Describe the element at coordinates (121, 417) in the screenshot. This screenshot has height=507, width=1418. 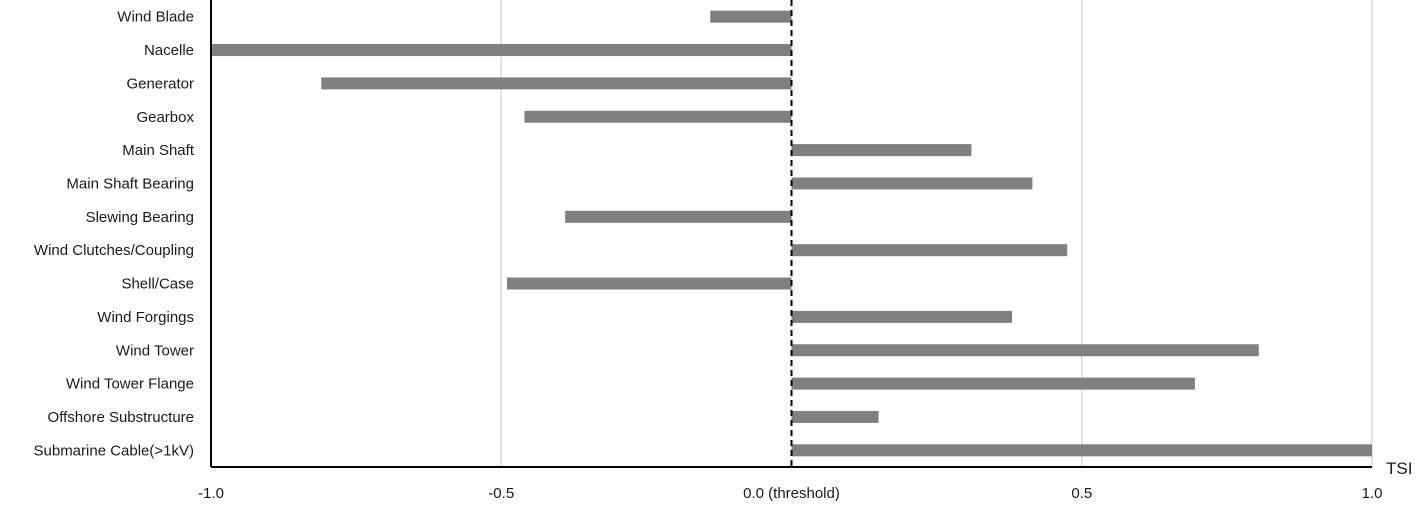
I see `category-label-12: Offshore Substructure` at that location.